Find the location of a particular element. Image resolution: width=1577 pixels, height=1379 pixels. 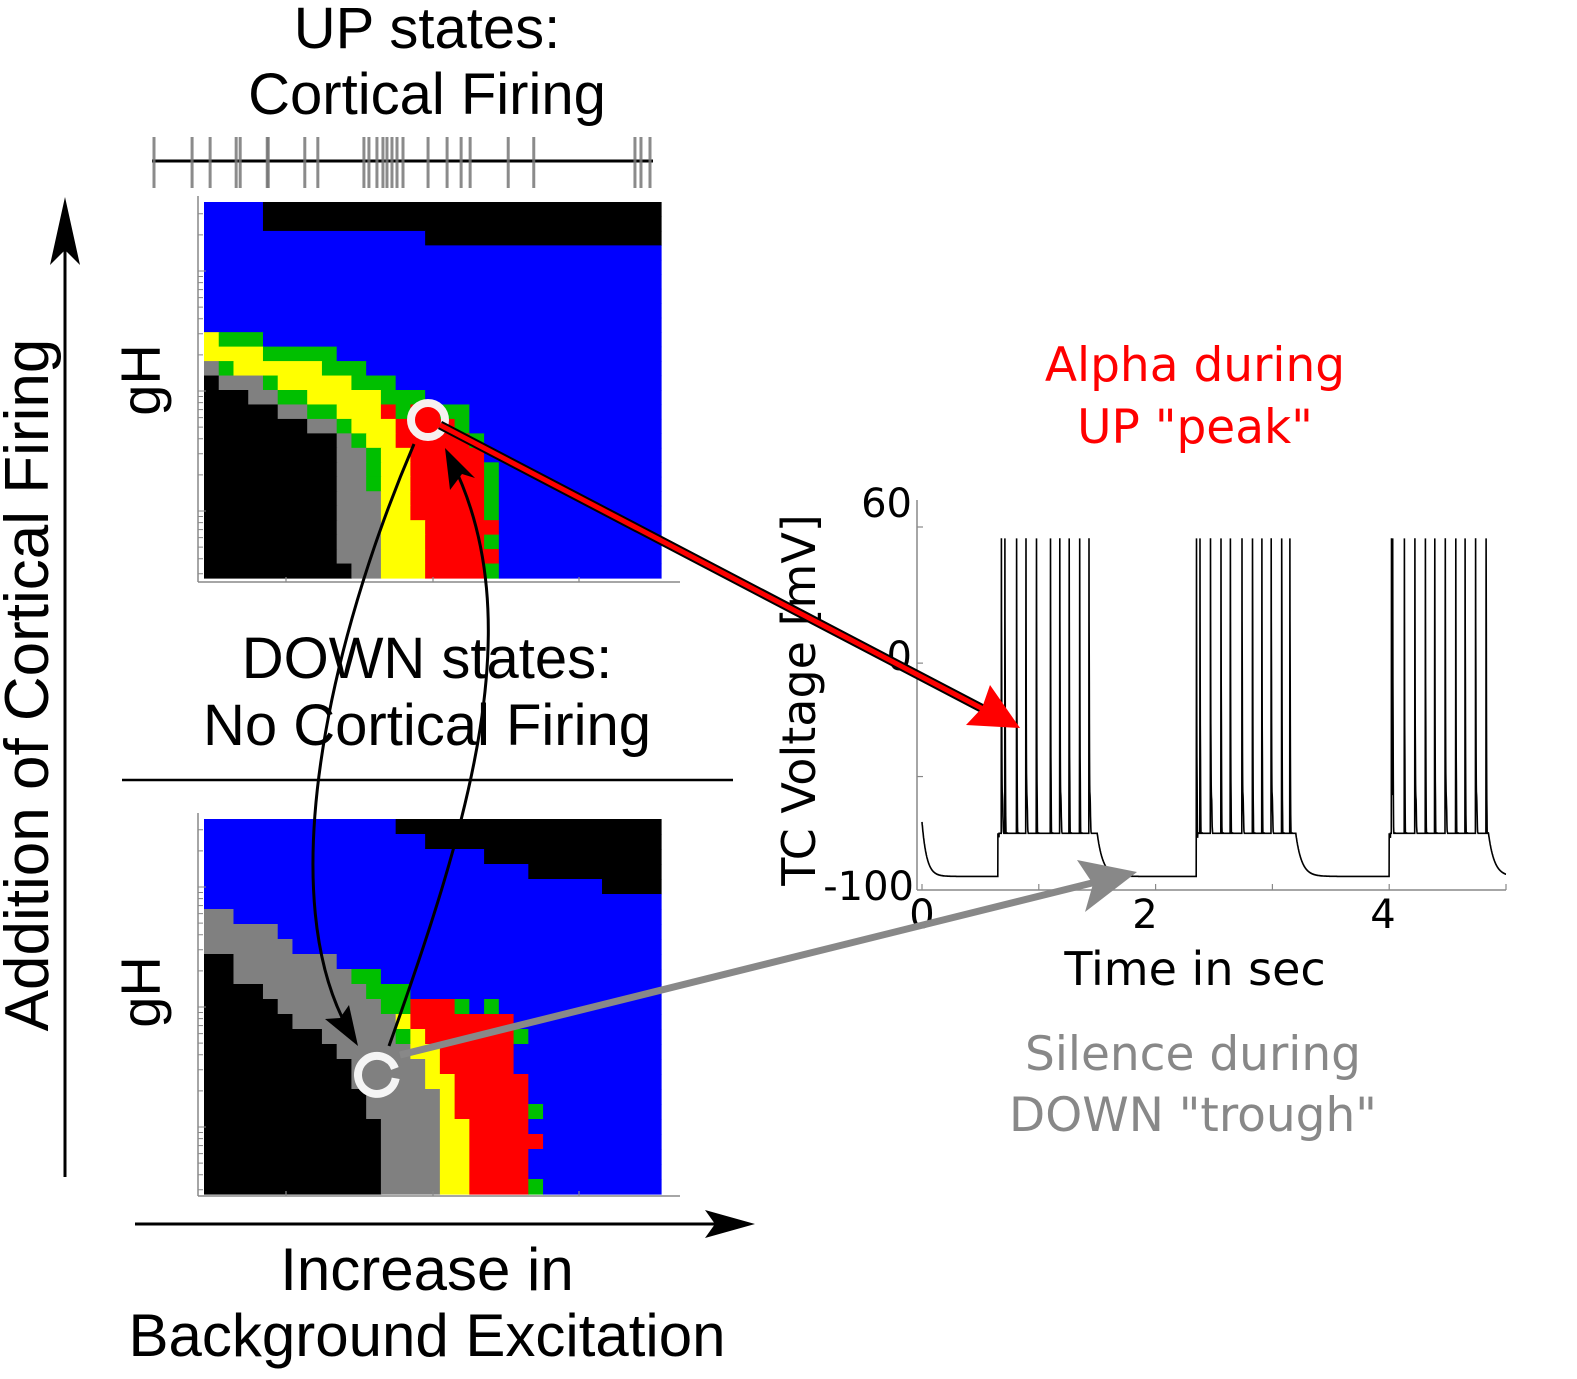

up-title-line2: Cortical Firing is located at coordinates (427, 94).